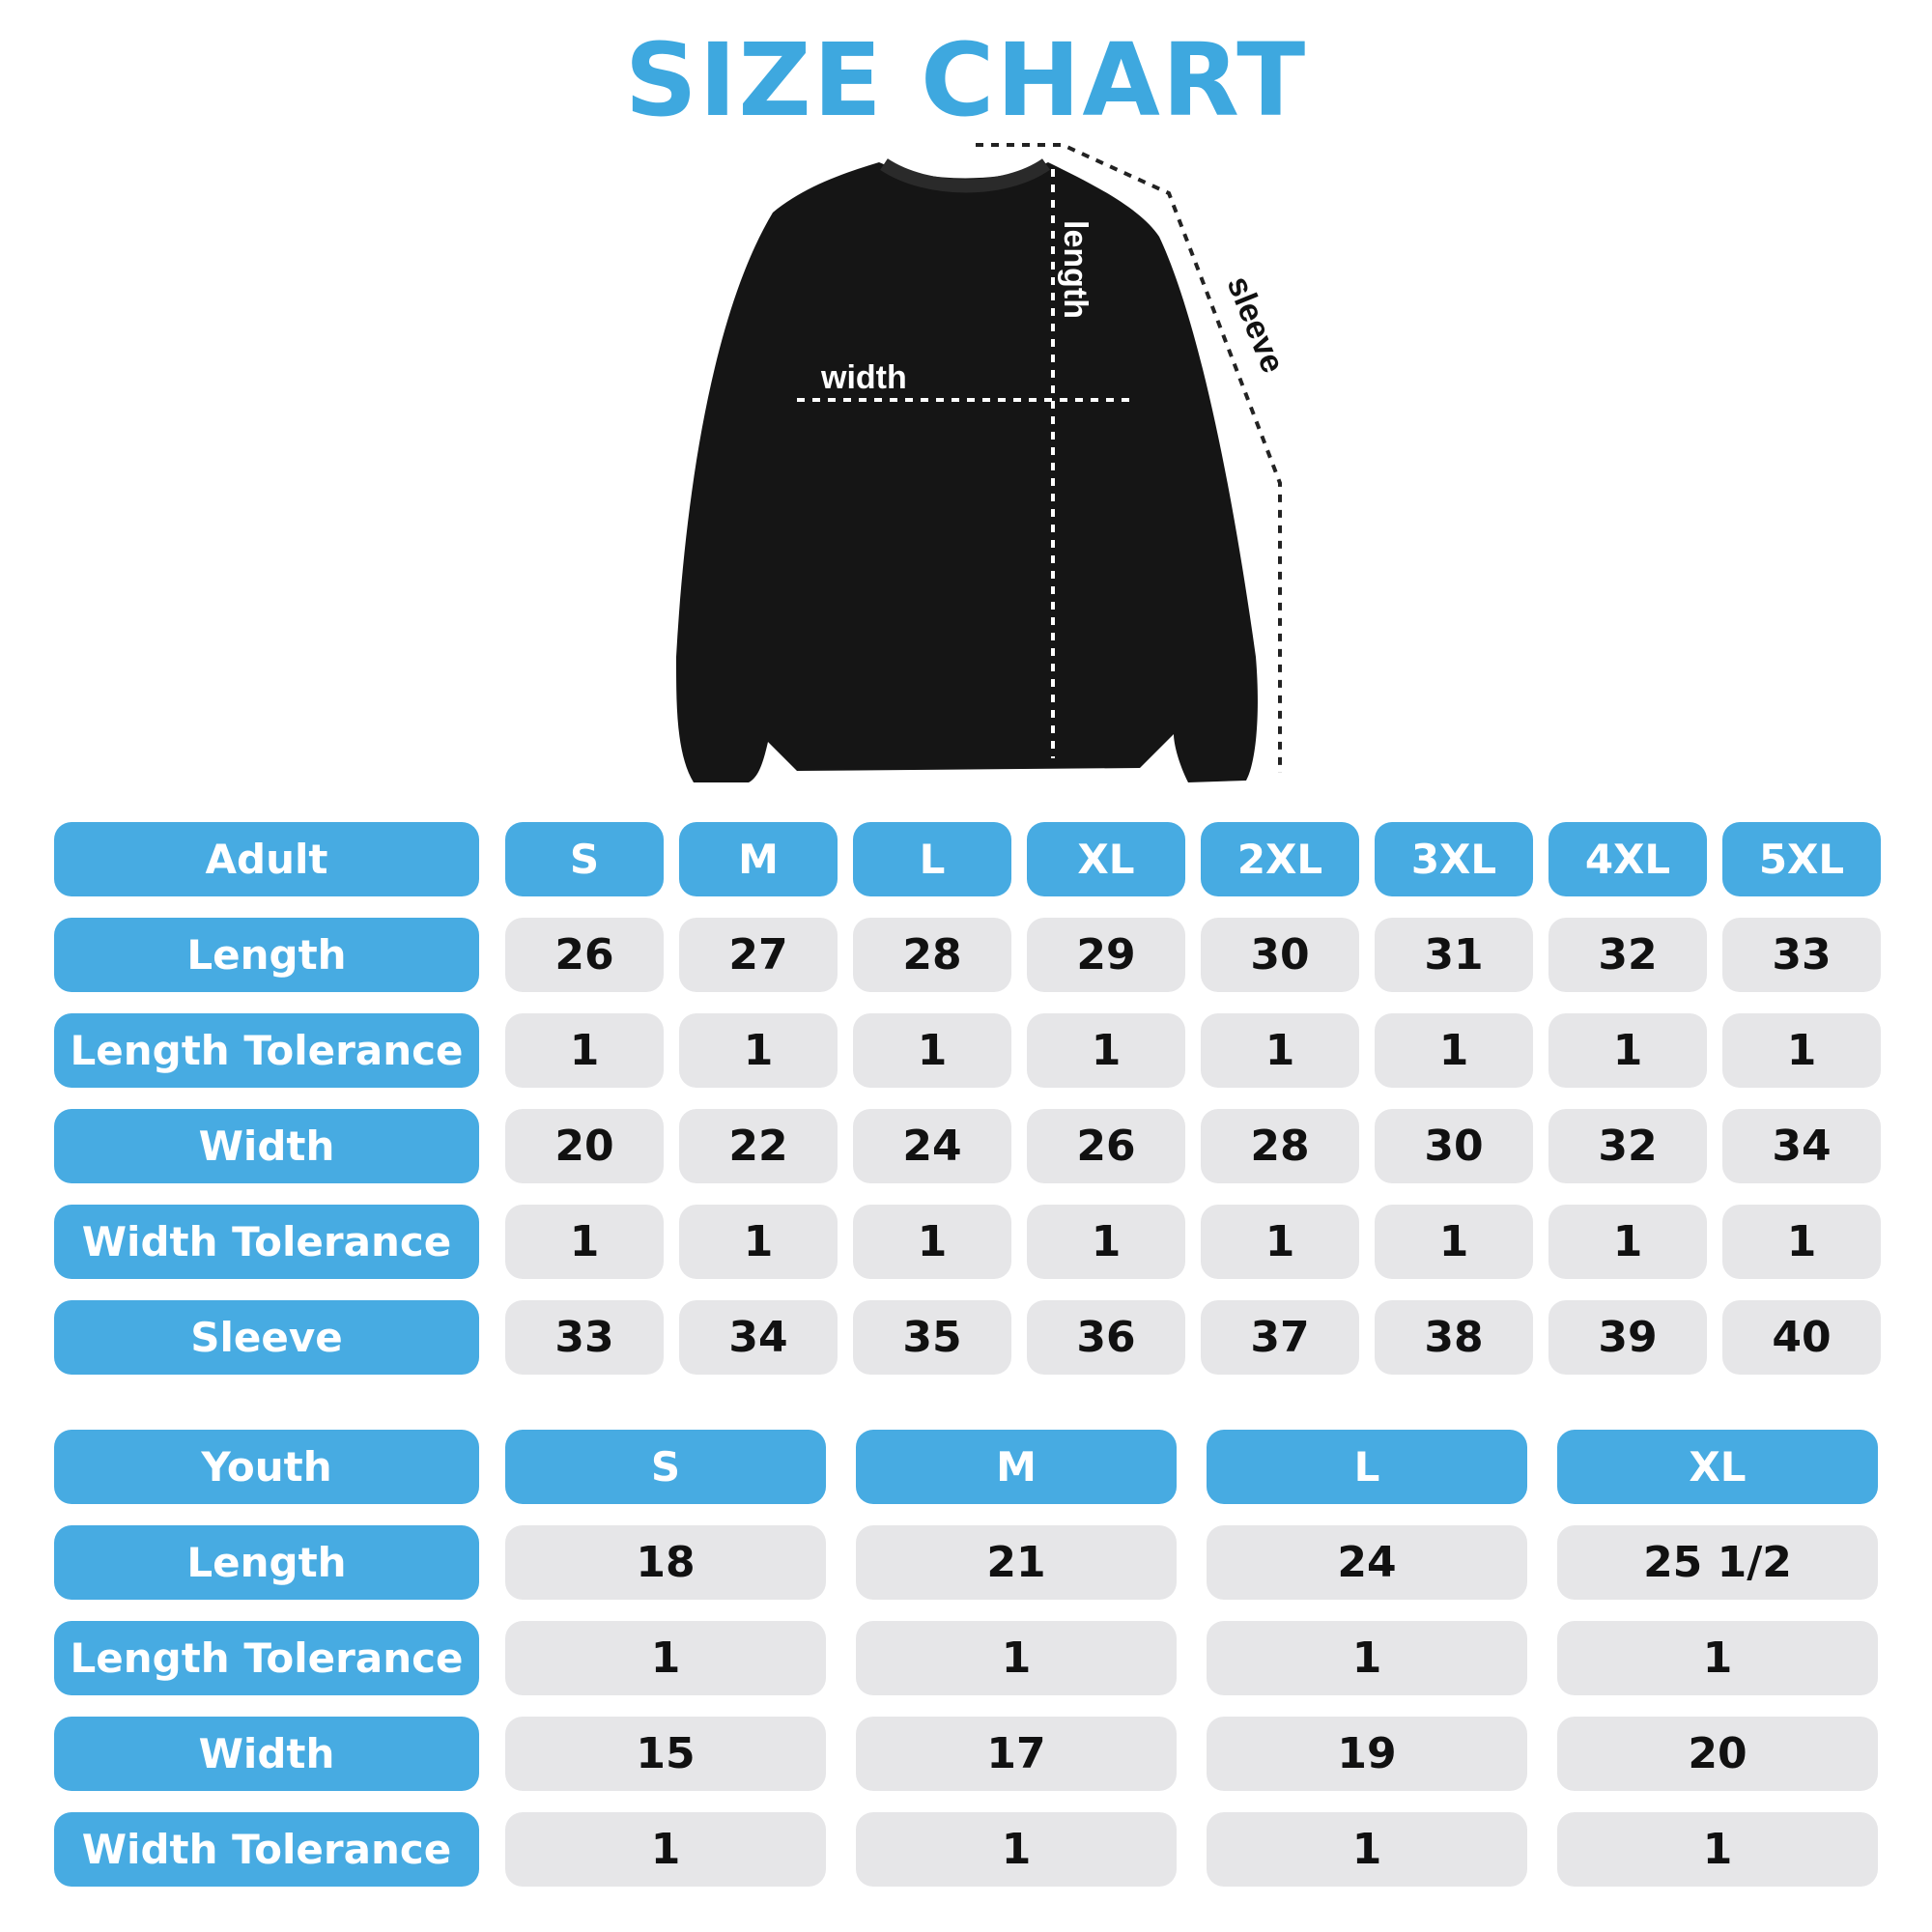 The height and width of the screenshot is (1932, 1932). I want to click on sleeve-label: sleeve, so click(1256, 325).